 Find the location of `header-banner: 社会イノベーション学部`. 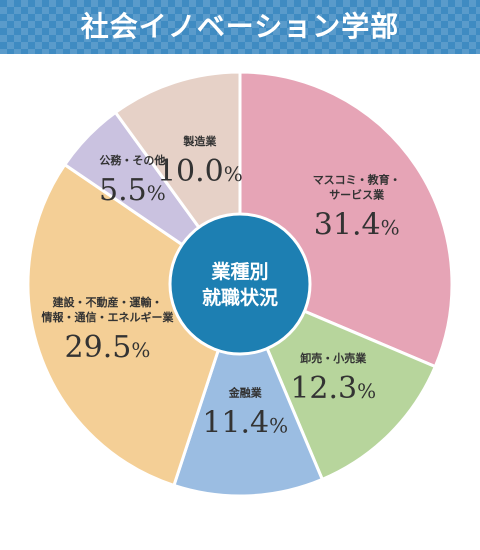

header-banner: 社会イノベーション学部 is located at coordinates (240, 27).